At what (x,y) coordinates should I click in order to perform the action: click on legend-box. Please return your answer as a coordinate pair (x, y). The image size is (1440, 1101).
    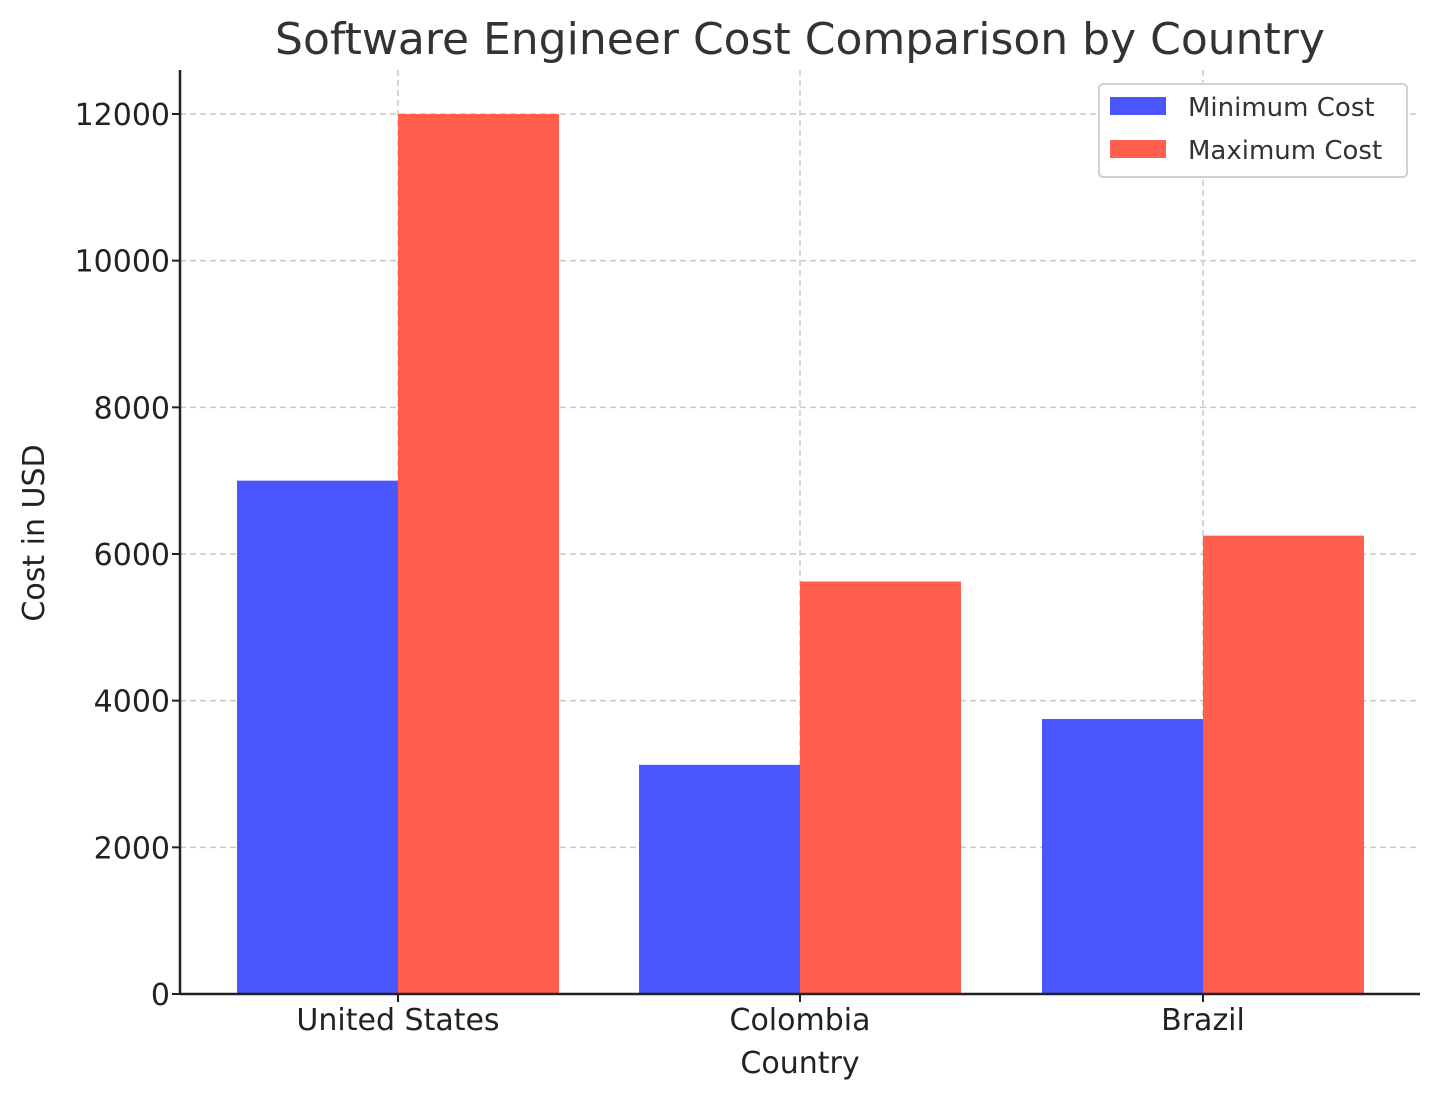
    Looking at the image, I should click on (1253, 130).